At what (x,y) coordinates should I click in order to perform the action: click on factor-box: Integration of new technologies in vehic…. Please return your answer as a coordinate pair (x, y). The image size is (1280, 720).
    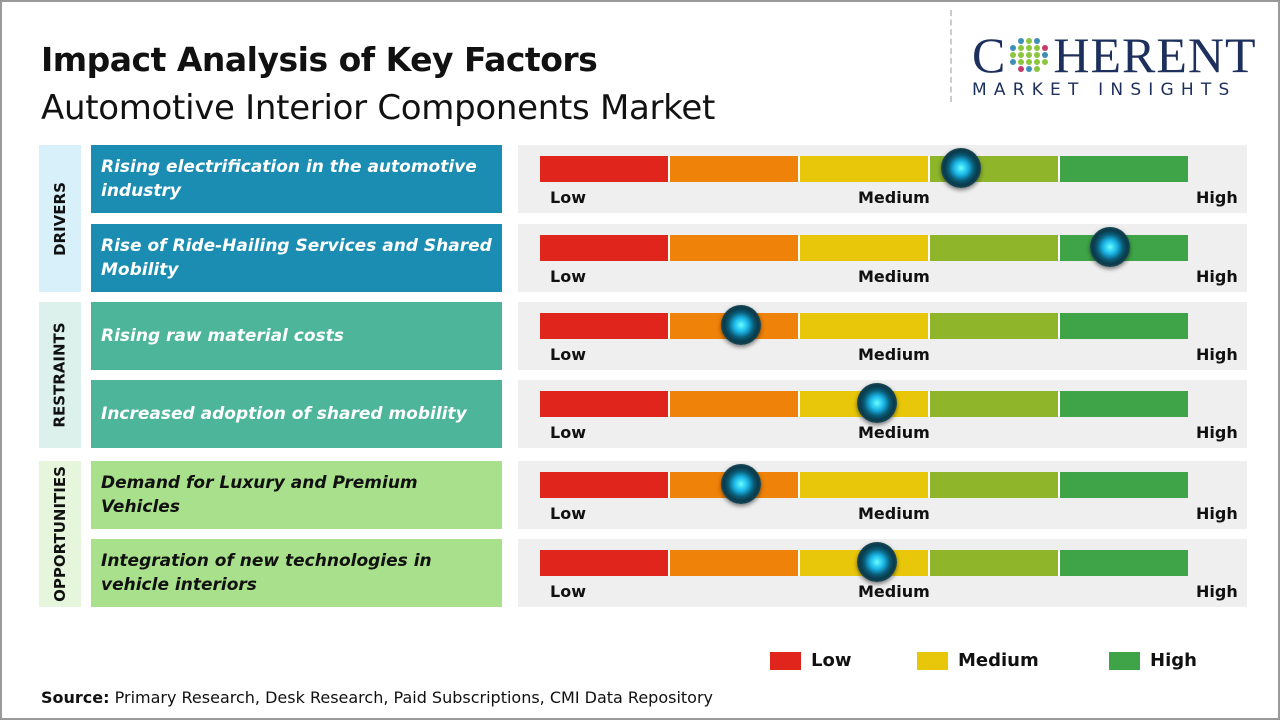
    Looking at the image, I should click on (296, 573).